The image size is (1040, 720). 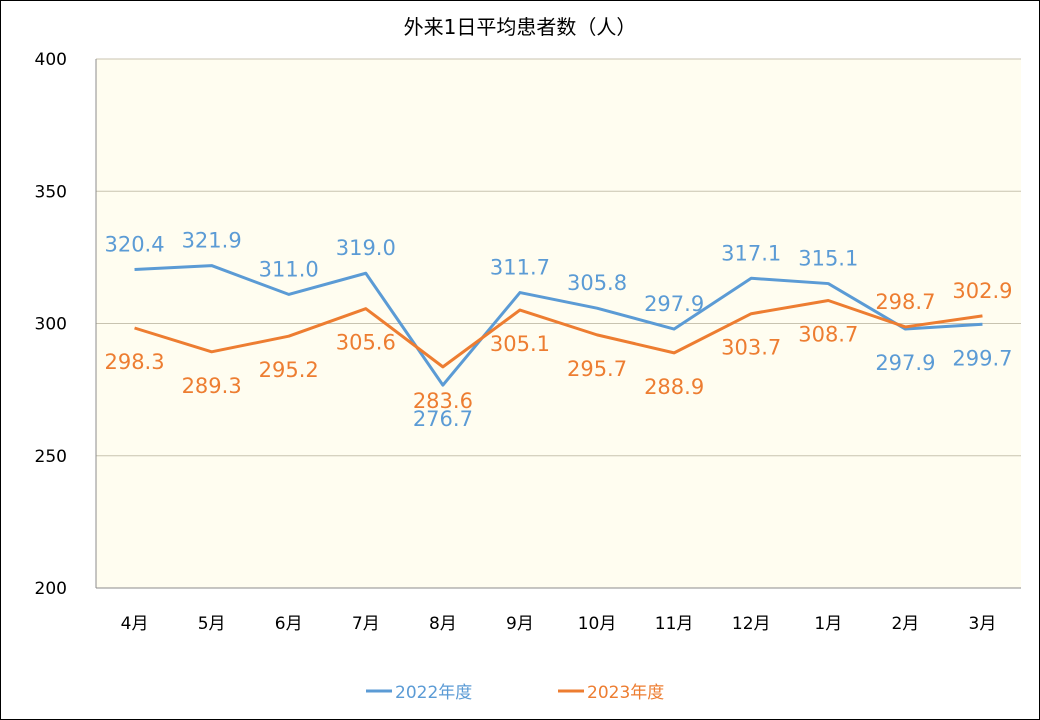 What do you see at coordinates (597, 369) in the screenshot?
I see `data-label-series-2: 295.7` at bounding box center [597, 369].